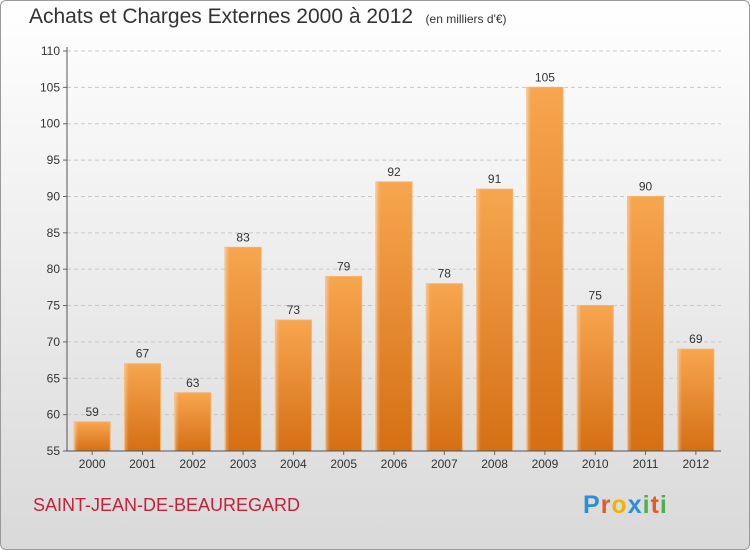  Describe the element at coordinates (221, 16) in the screenshot. I see `chart-title: Achats et Charges Externes 2000 à 2012` at that location.